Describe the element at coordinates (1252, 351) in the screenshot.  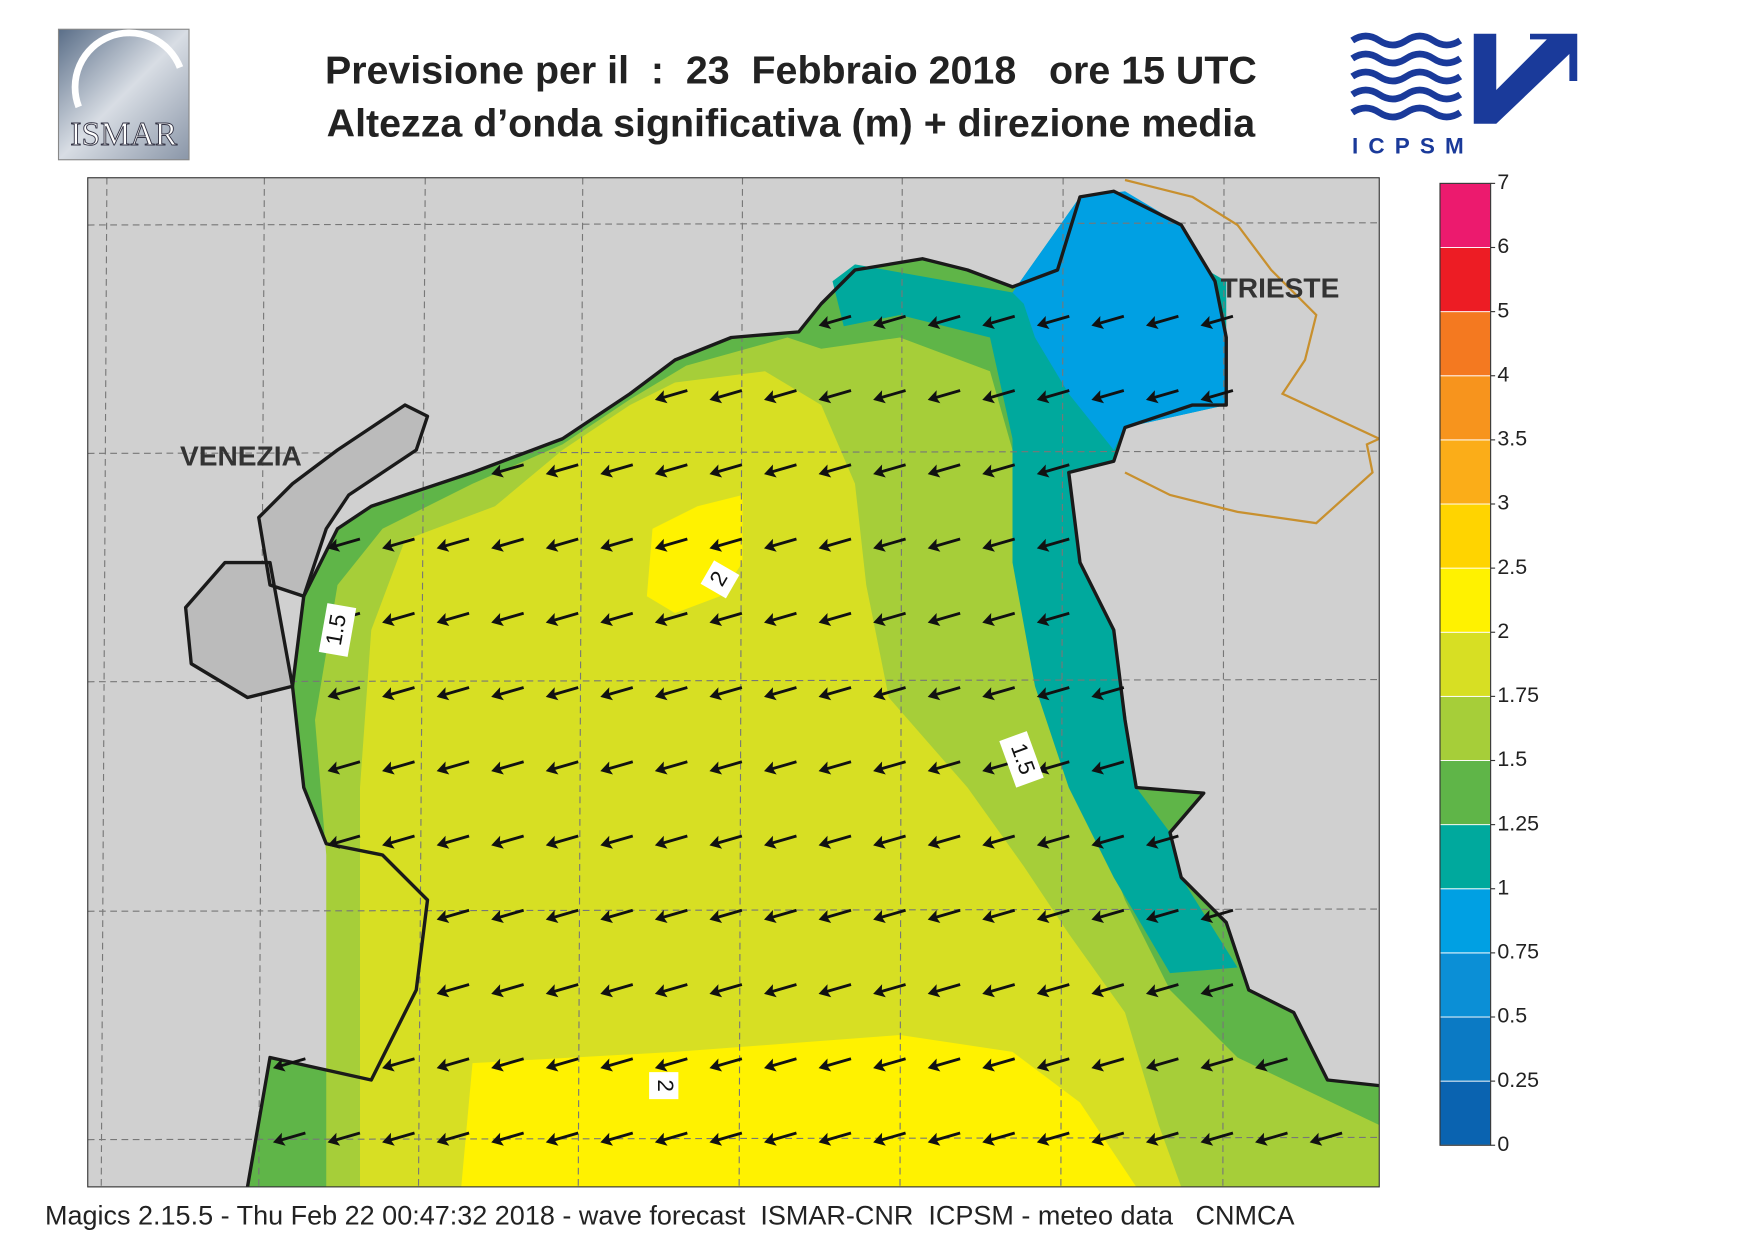
I see `border` at that location.